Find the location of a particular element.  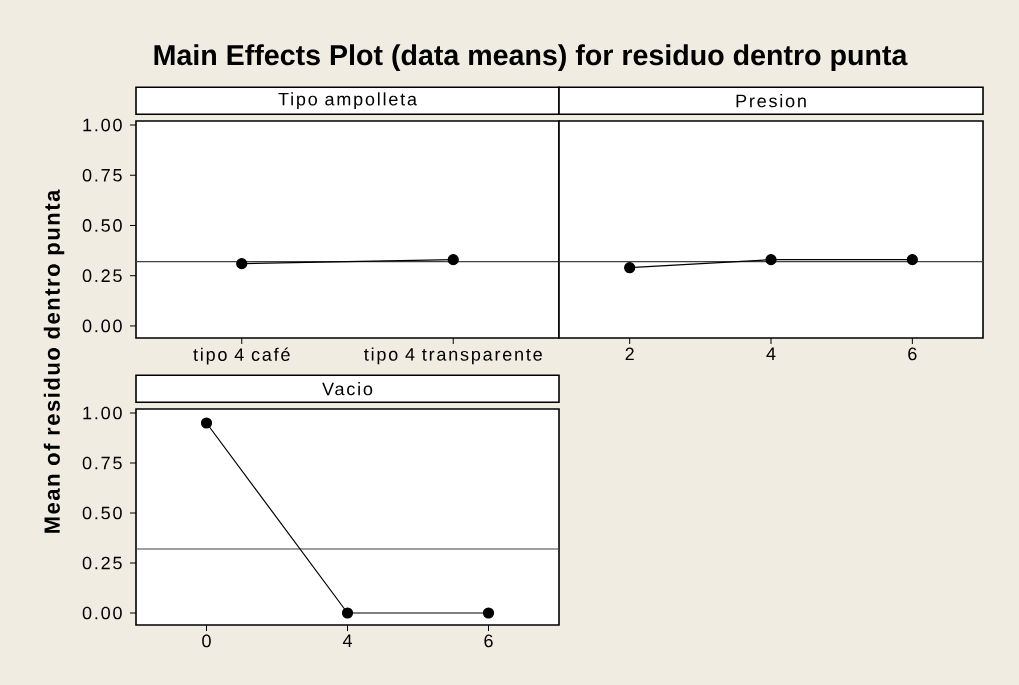

x-tick-label: tipo 4 café is located at coordinates (241, 356).